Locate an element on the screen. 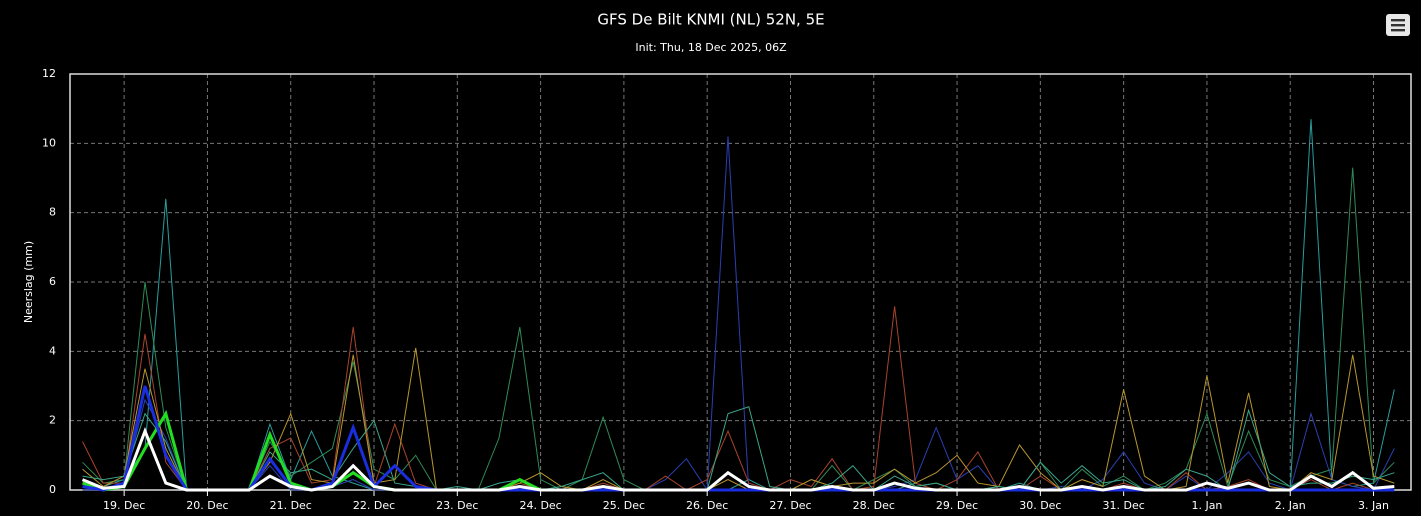 Image resolution: width=1421 pixels, height=516 pixels. x-tick-label: 29. Dec is located at coordinates (957, 505).